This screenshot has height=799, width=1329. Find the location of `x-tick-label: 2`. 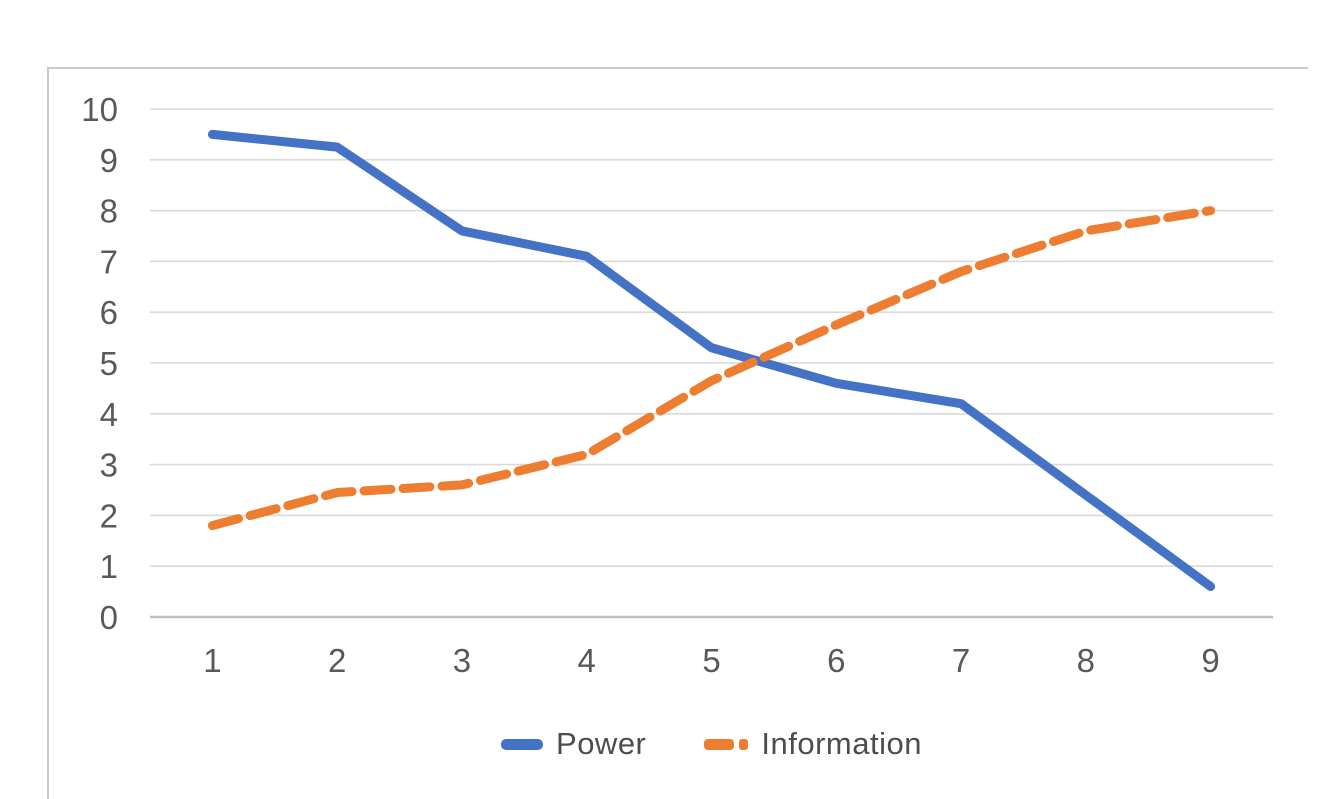

x-tick-label: 2 is located at coordinates (337, 660).